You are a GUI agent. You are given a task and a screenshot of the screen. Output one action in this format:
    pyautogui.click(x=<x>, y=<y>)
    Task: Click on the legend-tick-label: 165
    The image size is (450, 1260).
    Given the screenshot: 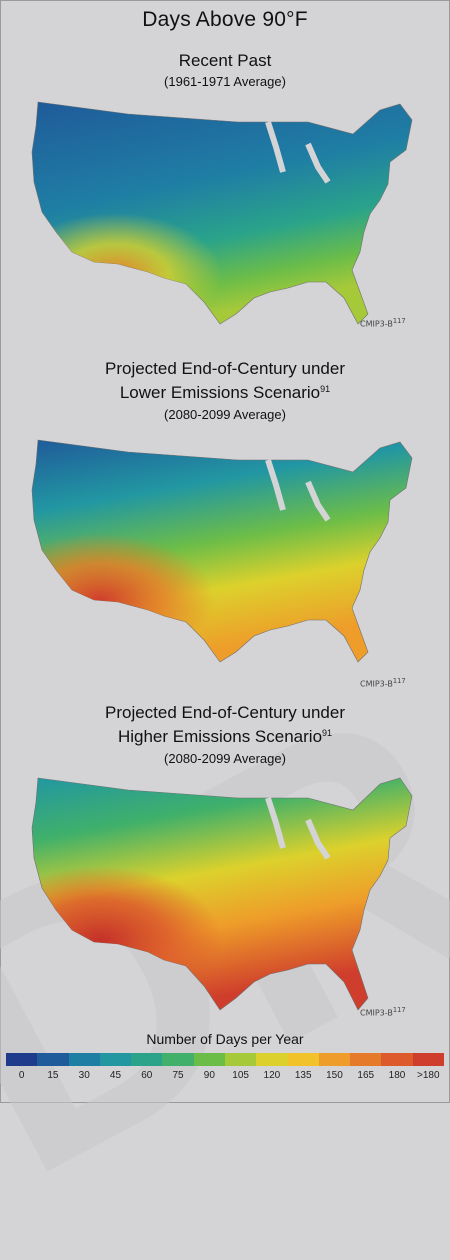 What is the action you would take?
    pyautogui.click(x=366, y=1075)
    